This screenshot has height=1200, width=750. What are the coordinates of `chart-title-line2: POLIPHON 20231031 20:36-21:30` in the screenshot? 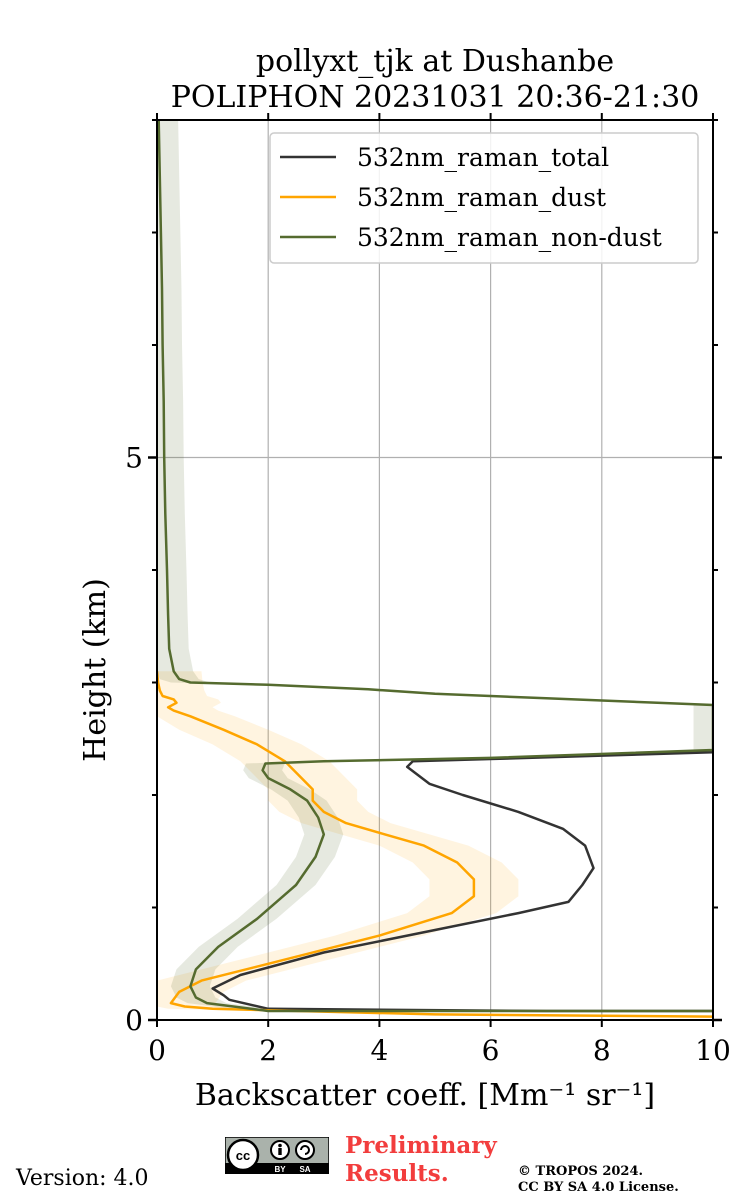 It's located at (435, 97).